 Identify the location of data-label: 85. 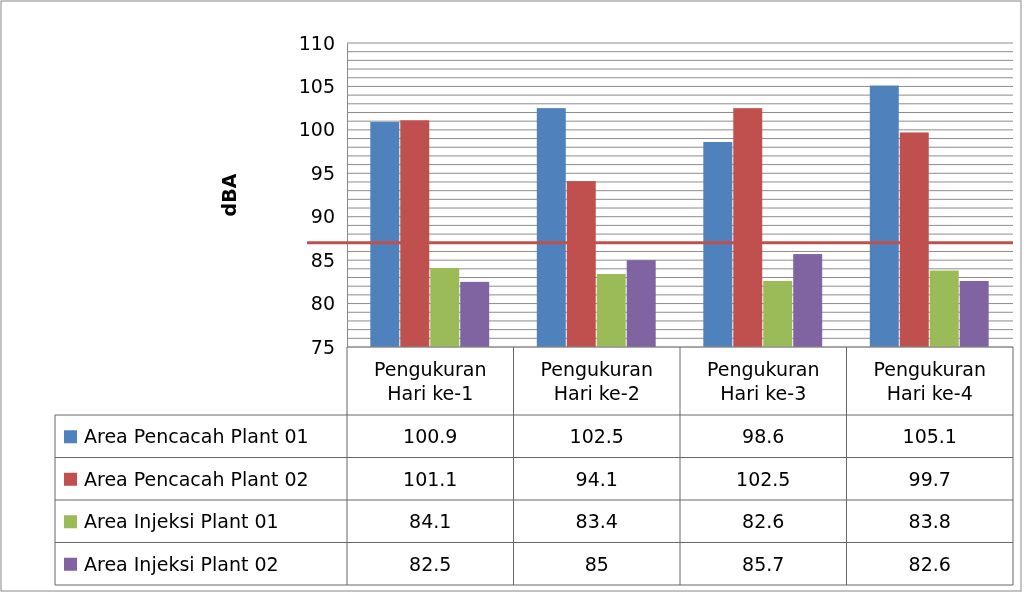
(596, 563).